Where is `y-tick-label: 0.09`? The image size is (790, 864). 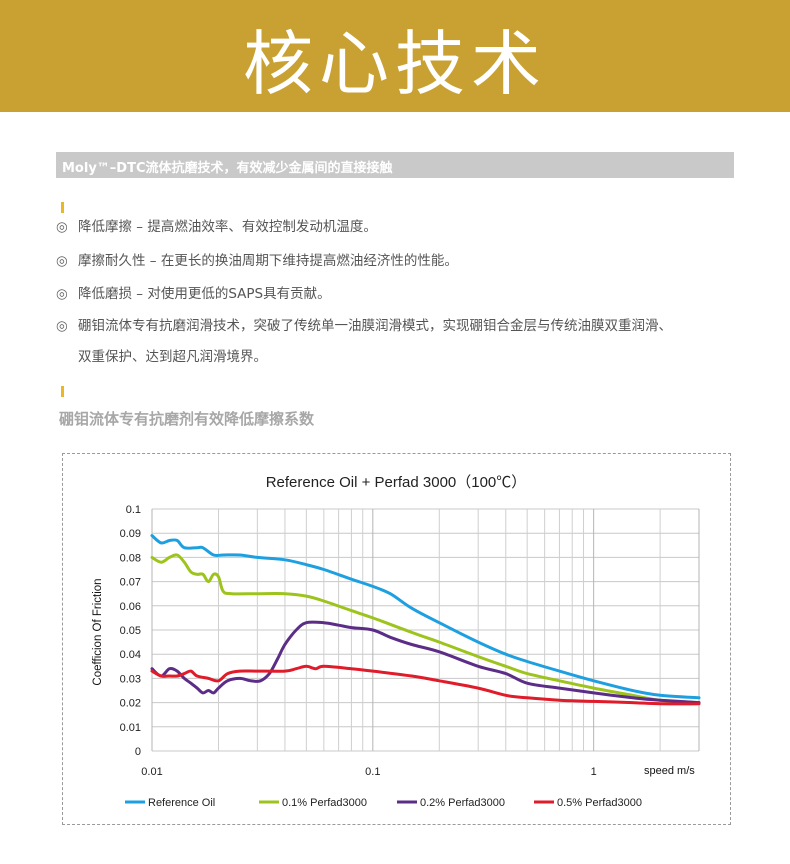
y-tick-label: 0.09 is located at coordinates (130, 534).